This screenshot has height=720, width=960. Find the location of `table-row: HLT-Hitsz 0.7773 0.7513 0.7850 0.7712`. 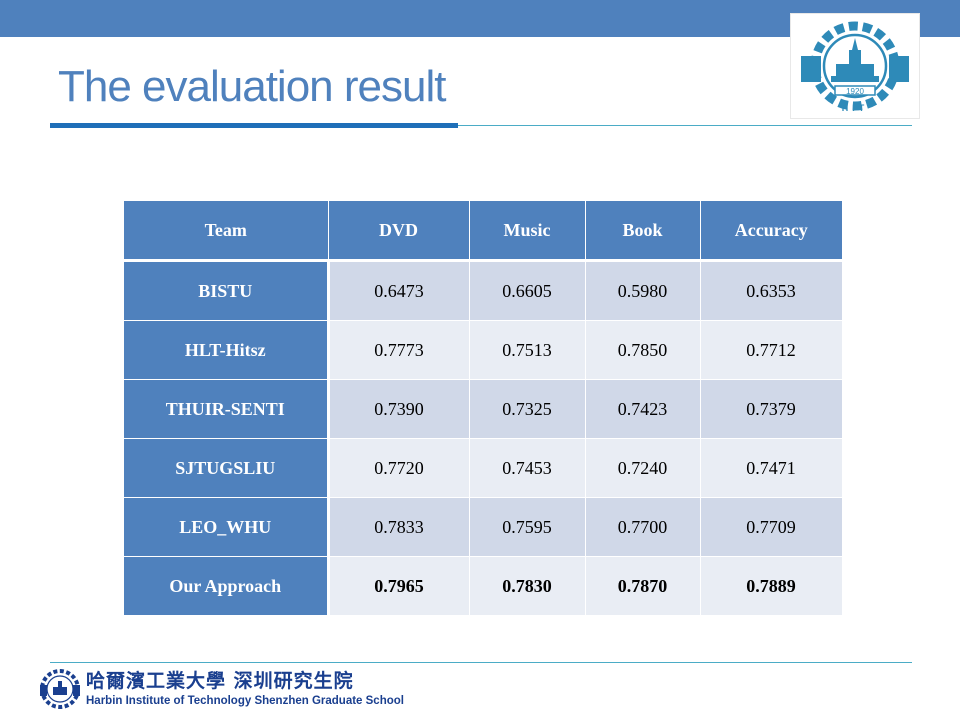

table-row: HLT-Hitsz 0.7773 0.7513 0.7850 0.7712 is located at coordinates (483, 350).